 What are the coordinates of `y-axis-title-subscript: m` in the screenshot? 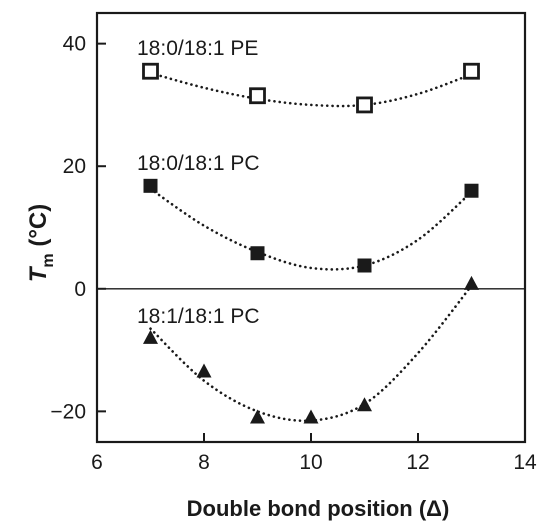 It's located at (48, 260).